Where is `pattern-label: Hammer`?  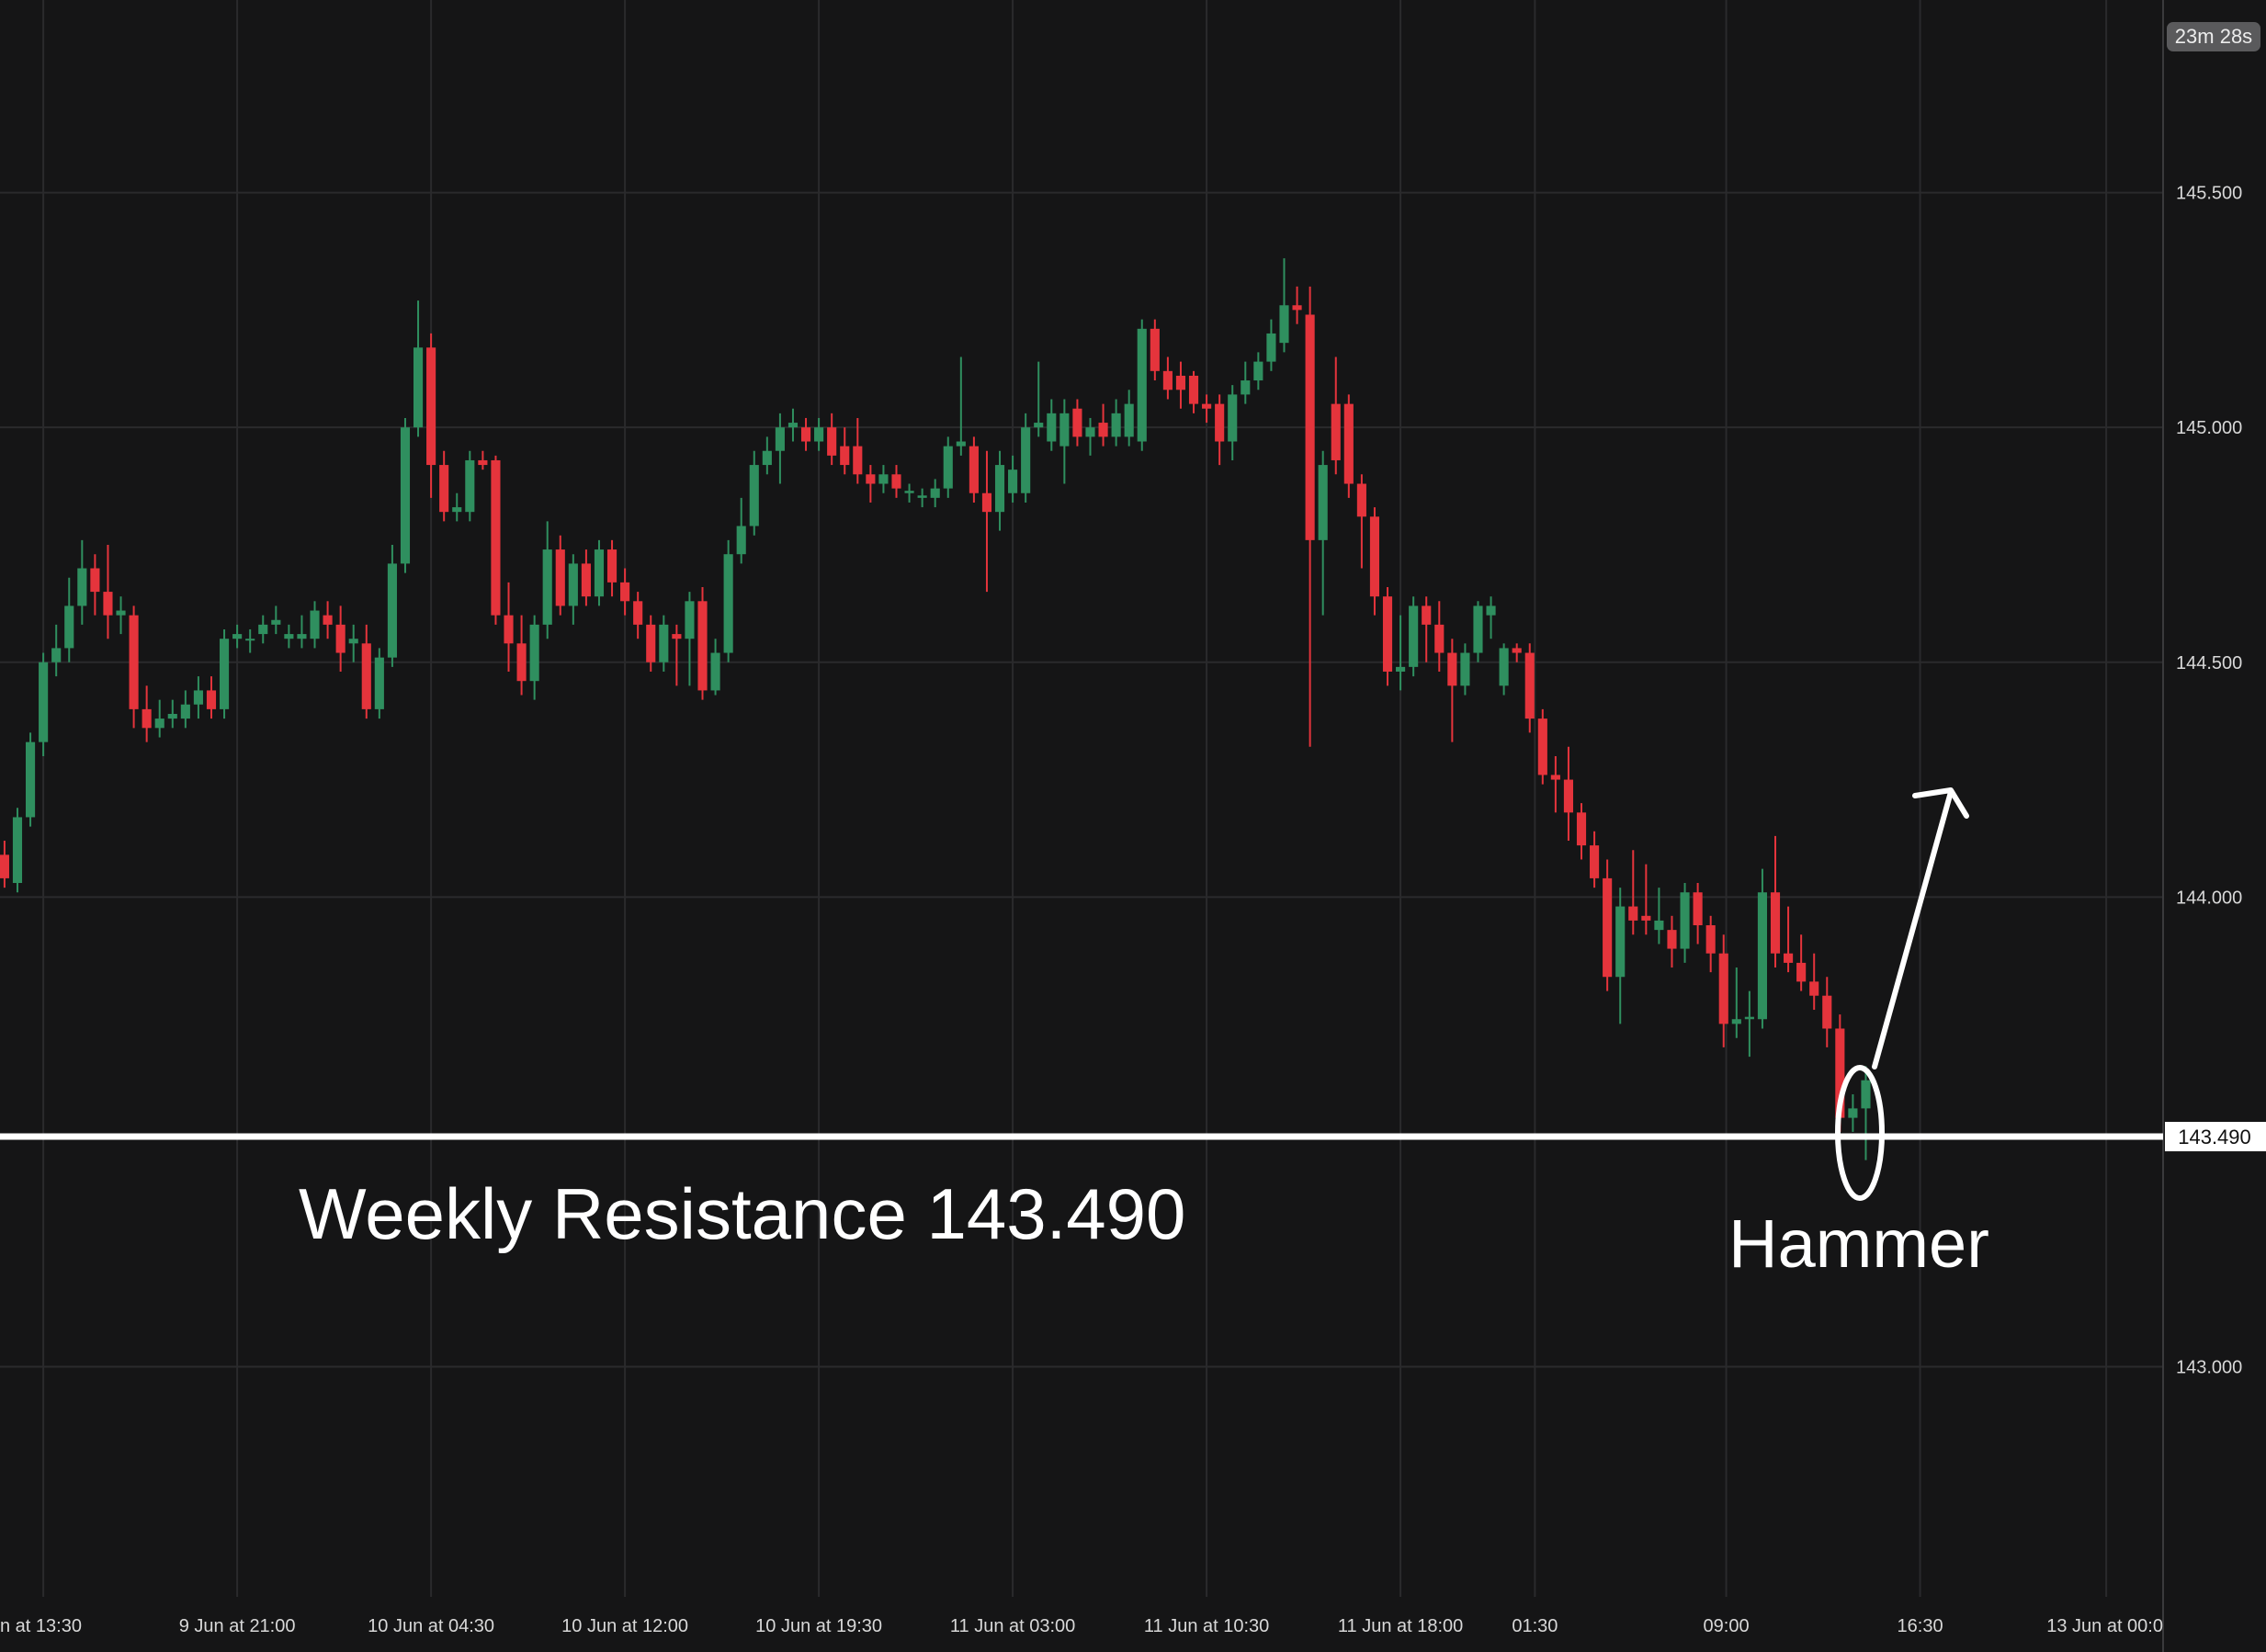
pattern-label: Hammer is located at coordinates (1858, 1243).